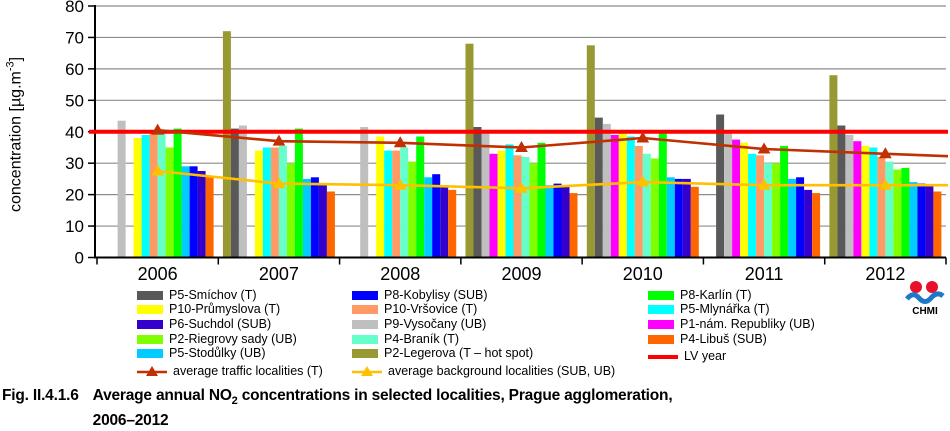 This screenshot has width=950, height=431. Describe the element at coordinates (230, 339) in the screenshot. I see `legend-item: P2-Riegrovy sady (UB)` at that location.